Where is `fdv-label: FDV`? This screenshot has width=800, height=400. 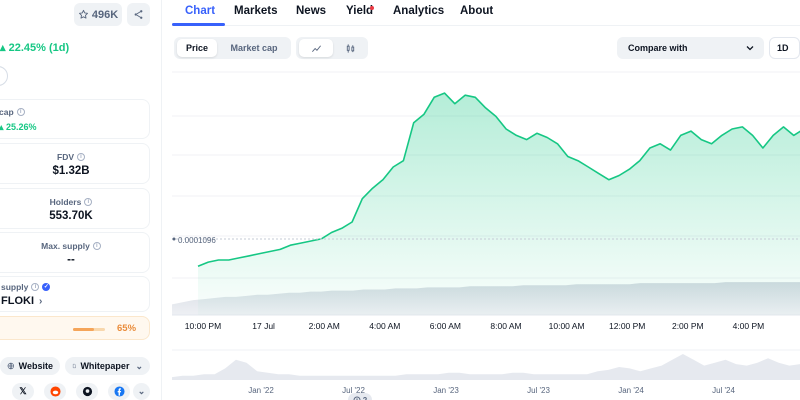
fdv-label: FDV is located at coordinates (65, 157).